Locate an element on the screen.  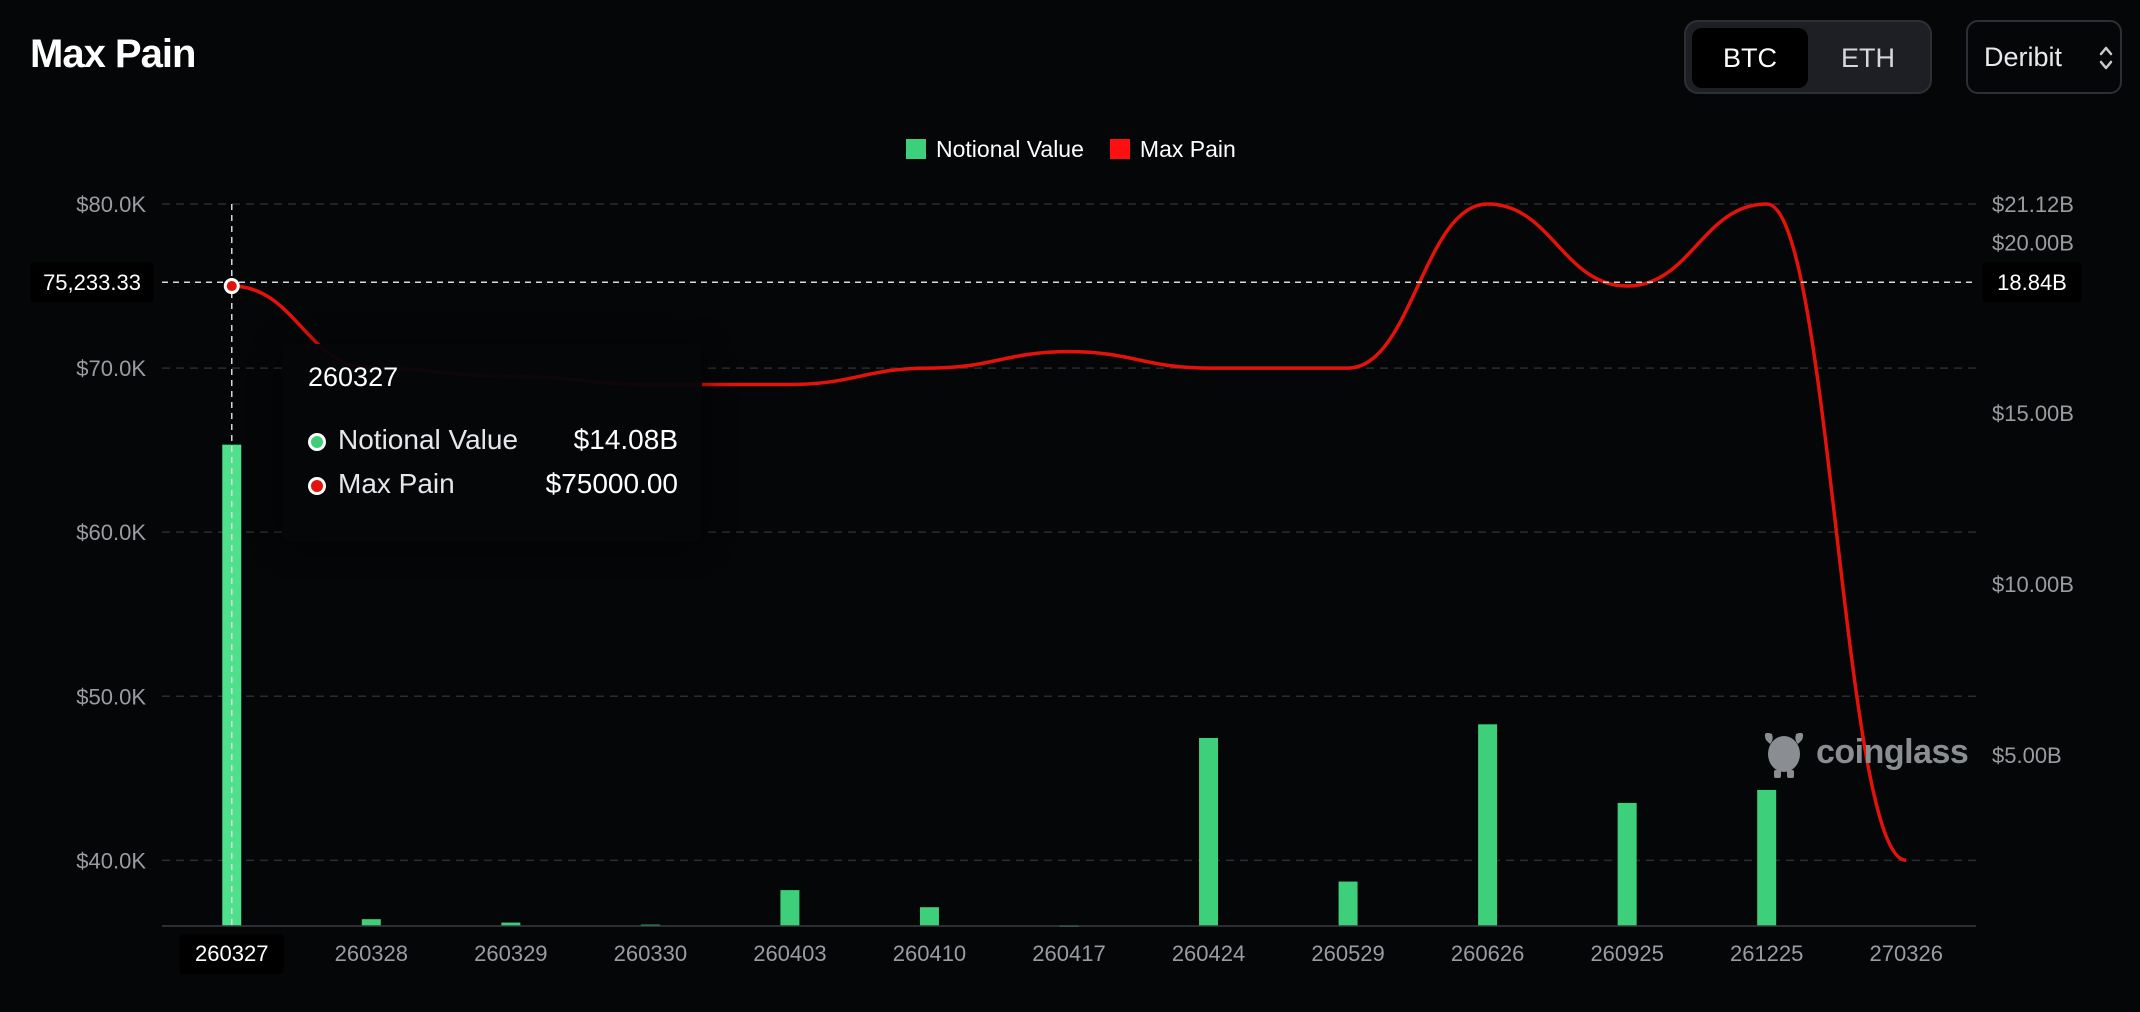
watermark-text: coinglass is located at coordinates (1892, 751).